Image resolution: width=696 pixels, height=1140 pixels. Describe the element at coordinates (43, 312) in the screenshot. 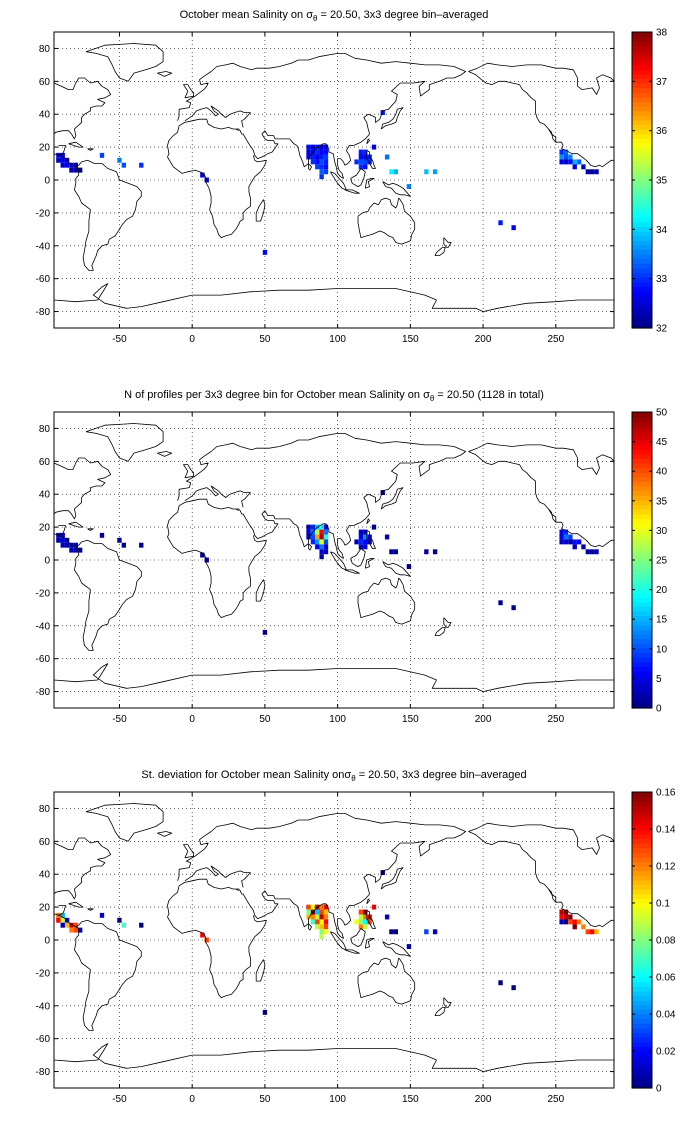

I see `y-tick-label: -80` at that location.